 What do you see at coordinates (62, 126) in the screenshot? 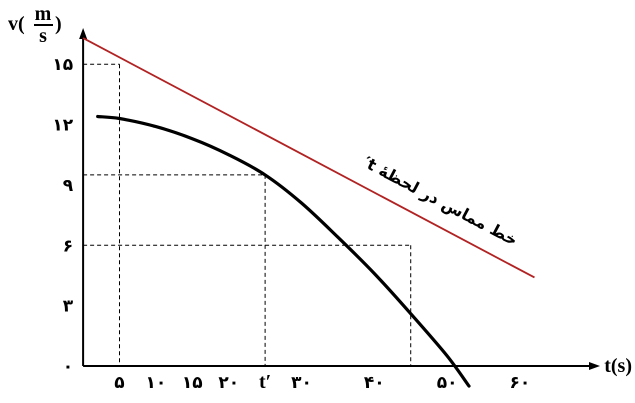
I see `y-tick-label: ۱۲` at bounding box center [62, 126].